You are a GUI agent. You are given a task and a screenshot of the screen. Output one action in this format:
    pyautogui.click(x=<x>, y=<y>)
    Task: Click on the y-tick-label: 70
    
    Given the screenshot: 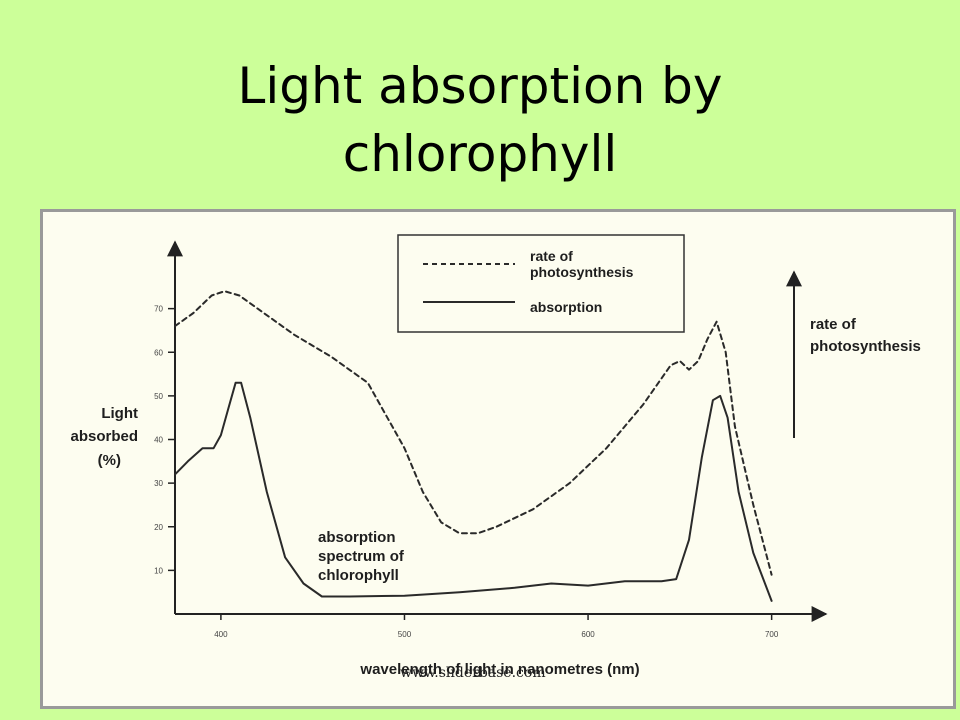 What is the action you would take?
    pyautogui.click(x=158, y=309)
    